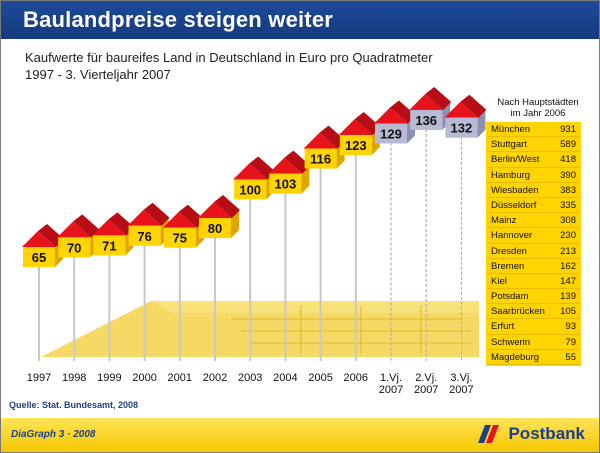 This screenshot has width=600, height=453. Describe the element at coordinates (568, 145) in the screenshot. I see `side-table-value: 589` at that location.